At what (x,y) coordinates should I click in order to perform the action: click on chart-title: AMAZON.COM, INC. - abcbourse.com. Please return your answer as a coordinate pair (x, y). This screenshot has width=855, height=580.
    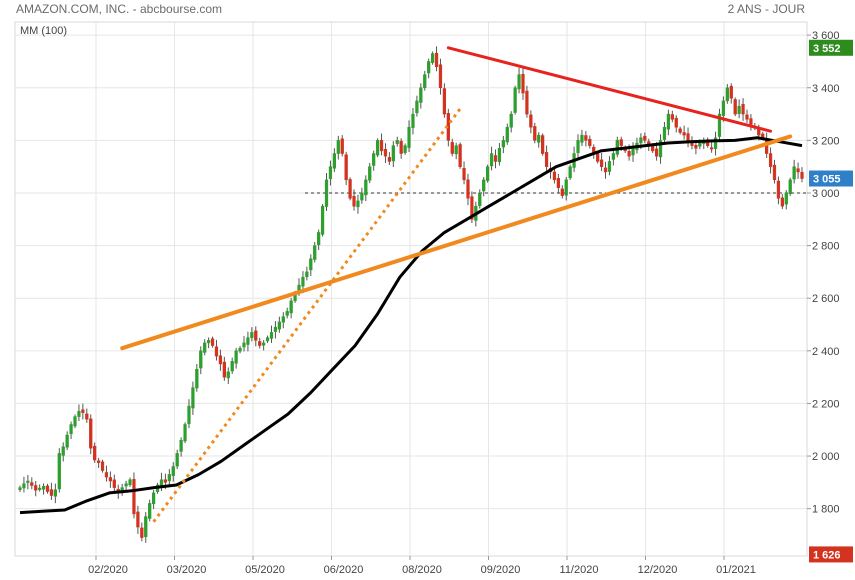
    Looking at the image, I should click on (119, 9).